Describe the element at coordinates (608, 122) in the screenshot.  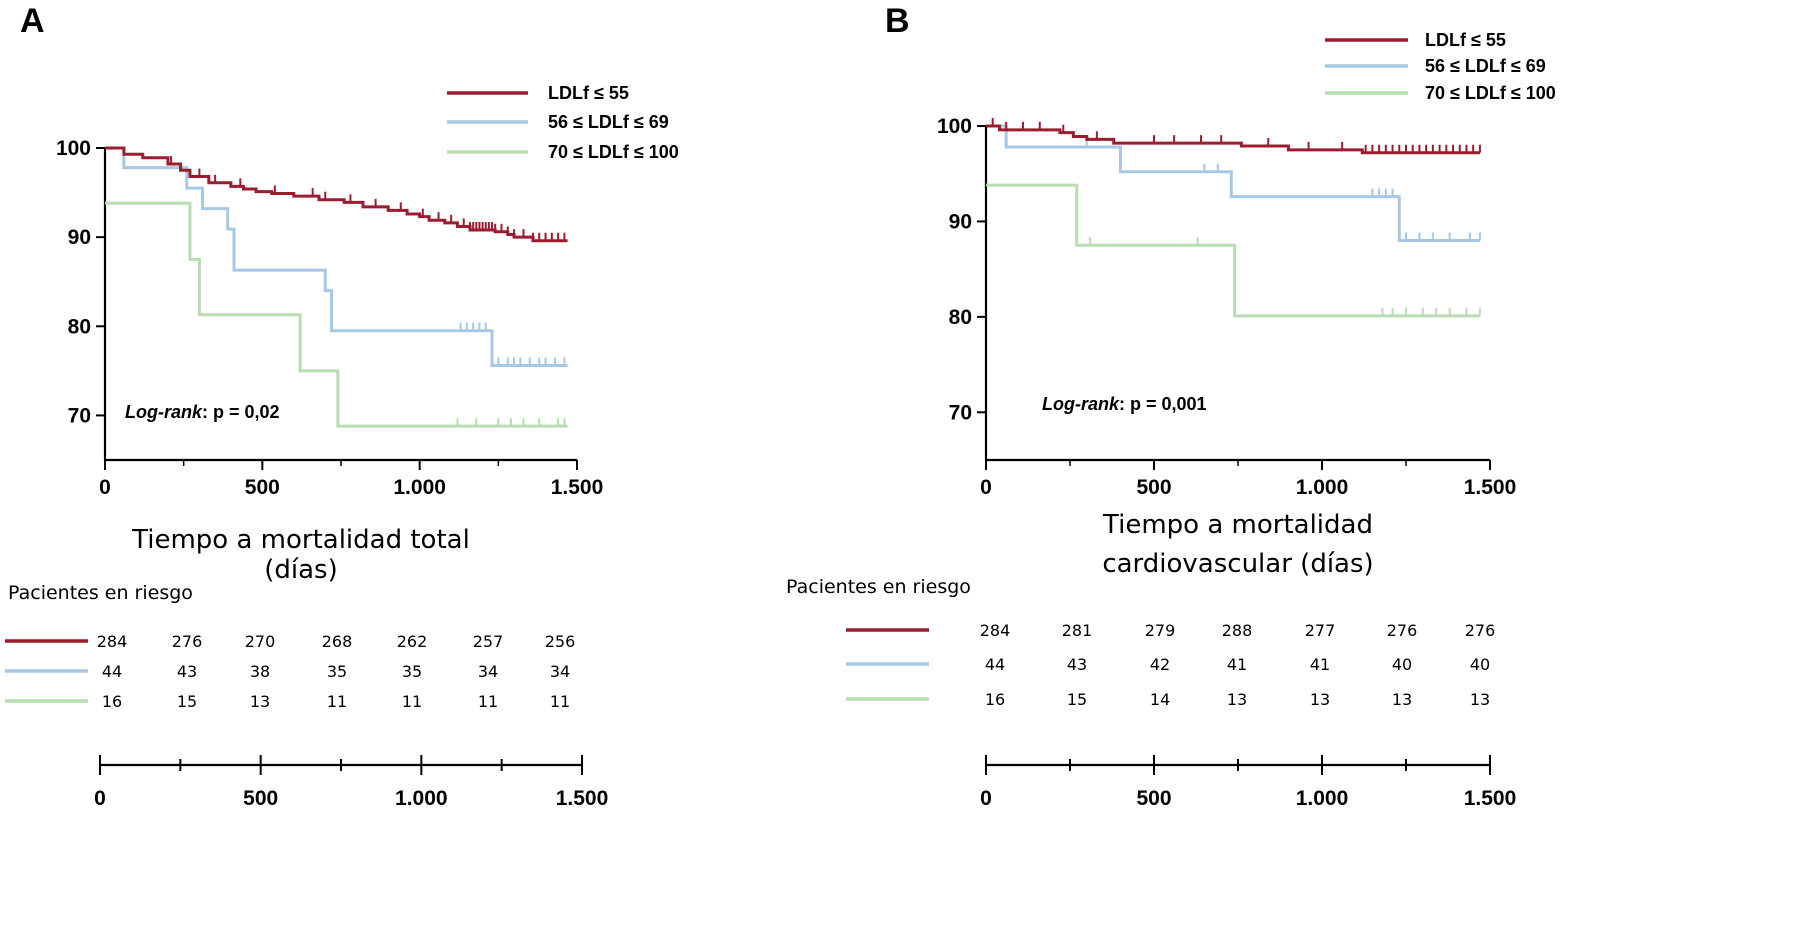
I see `legend-label: 56 ≤ LDLf ≤ 69` at that location.